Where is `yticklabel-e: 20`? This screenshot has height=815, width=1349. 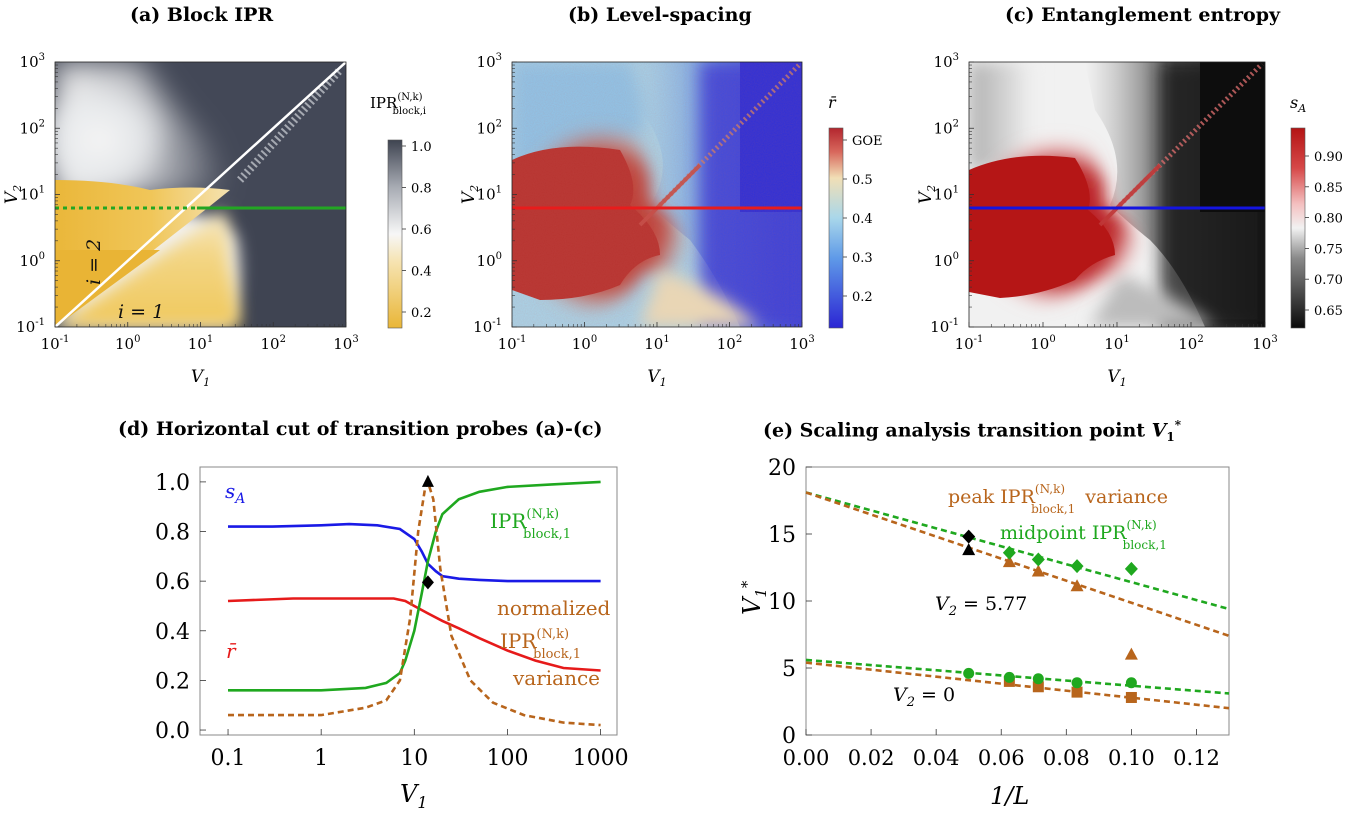 yticklabel-e: 20 is located at coordinates (782, 468).